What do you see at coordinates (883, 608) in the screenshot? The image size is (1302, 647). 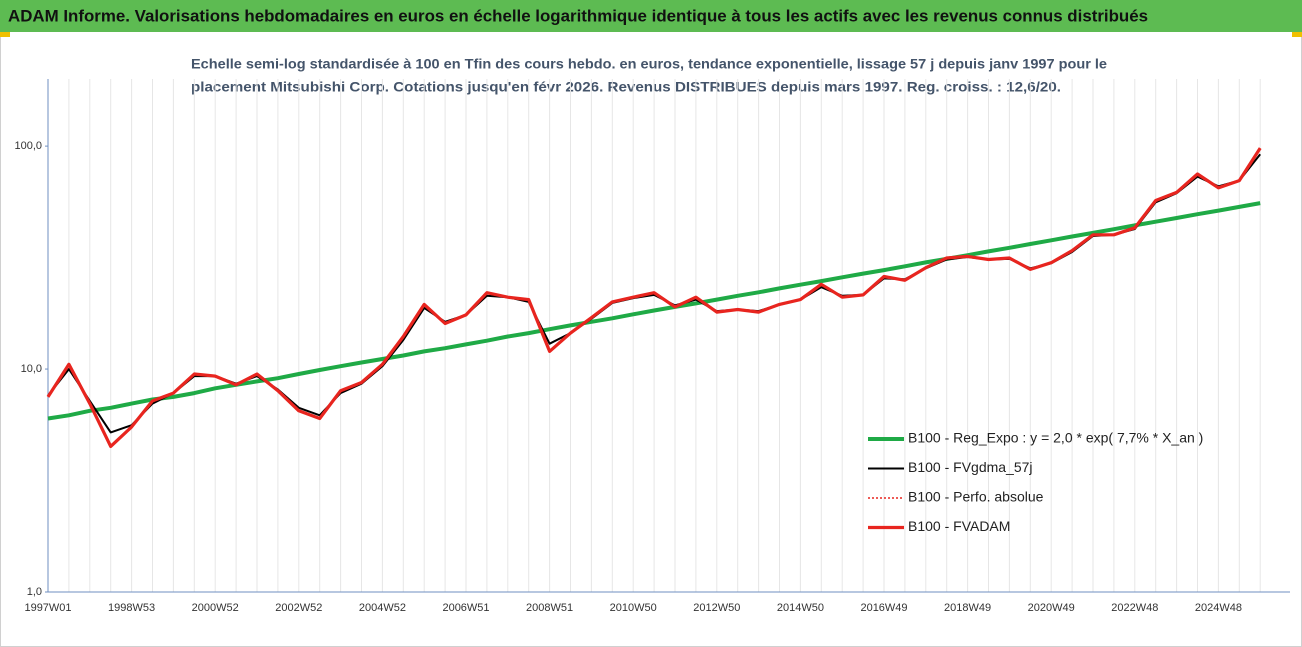 I see `x-tick-label: 2016W49` at bounding box center [883, 608].